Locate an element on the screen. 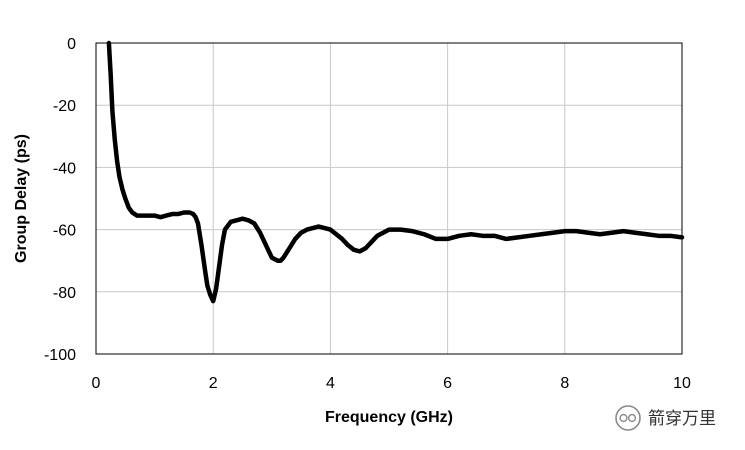 The width and height of the screenshot is (745, 450). y-tick-label: -40 is located at coordinates (64, 168).